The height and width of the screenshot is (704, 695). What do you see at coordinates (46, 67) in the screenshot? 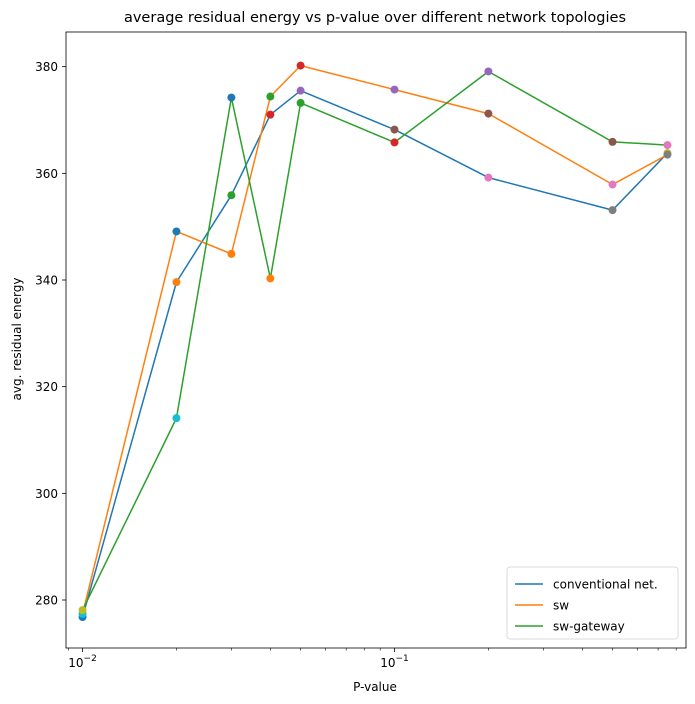
I see `y-tick-label: 380` at bounding box center [46, 67].